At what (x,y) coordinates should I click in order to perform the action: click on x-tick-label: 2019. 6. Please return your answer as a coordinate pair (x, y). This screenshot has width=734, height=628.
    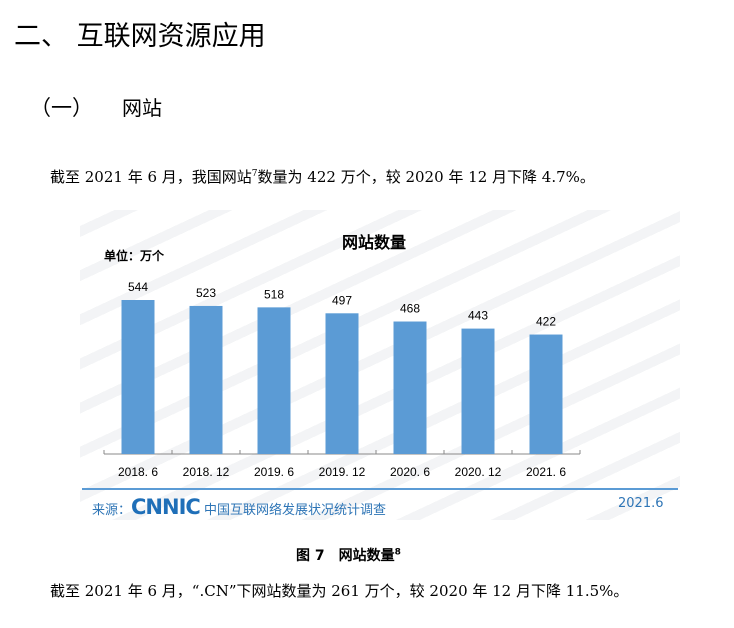
    Looking at the image, I should click on (274, 472).